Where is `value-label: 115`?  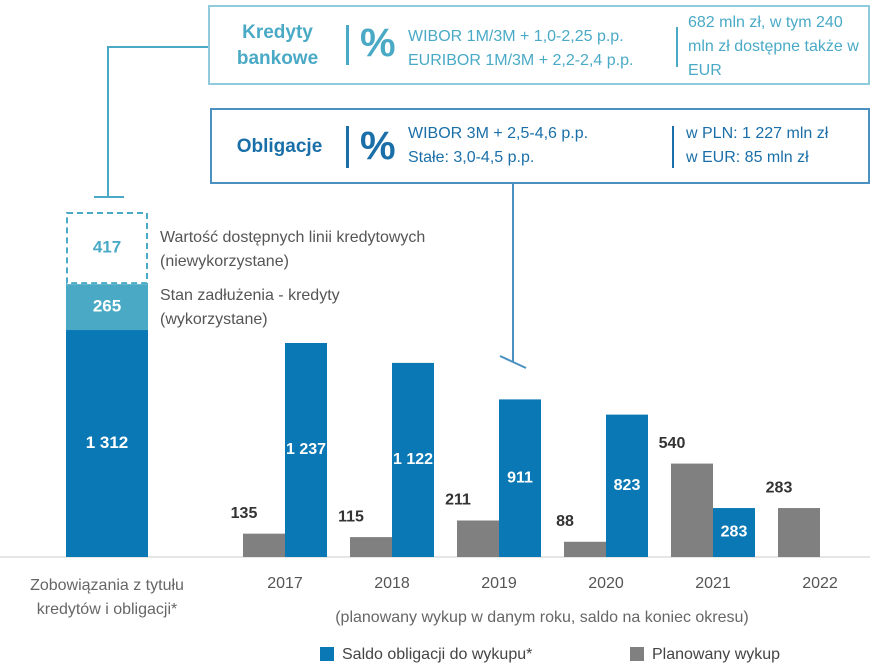
value-label: 115 is located at coordinates (351, 516).